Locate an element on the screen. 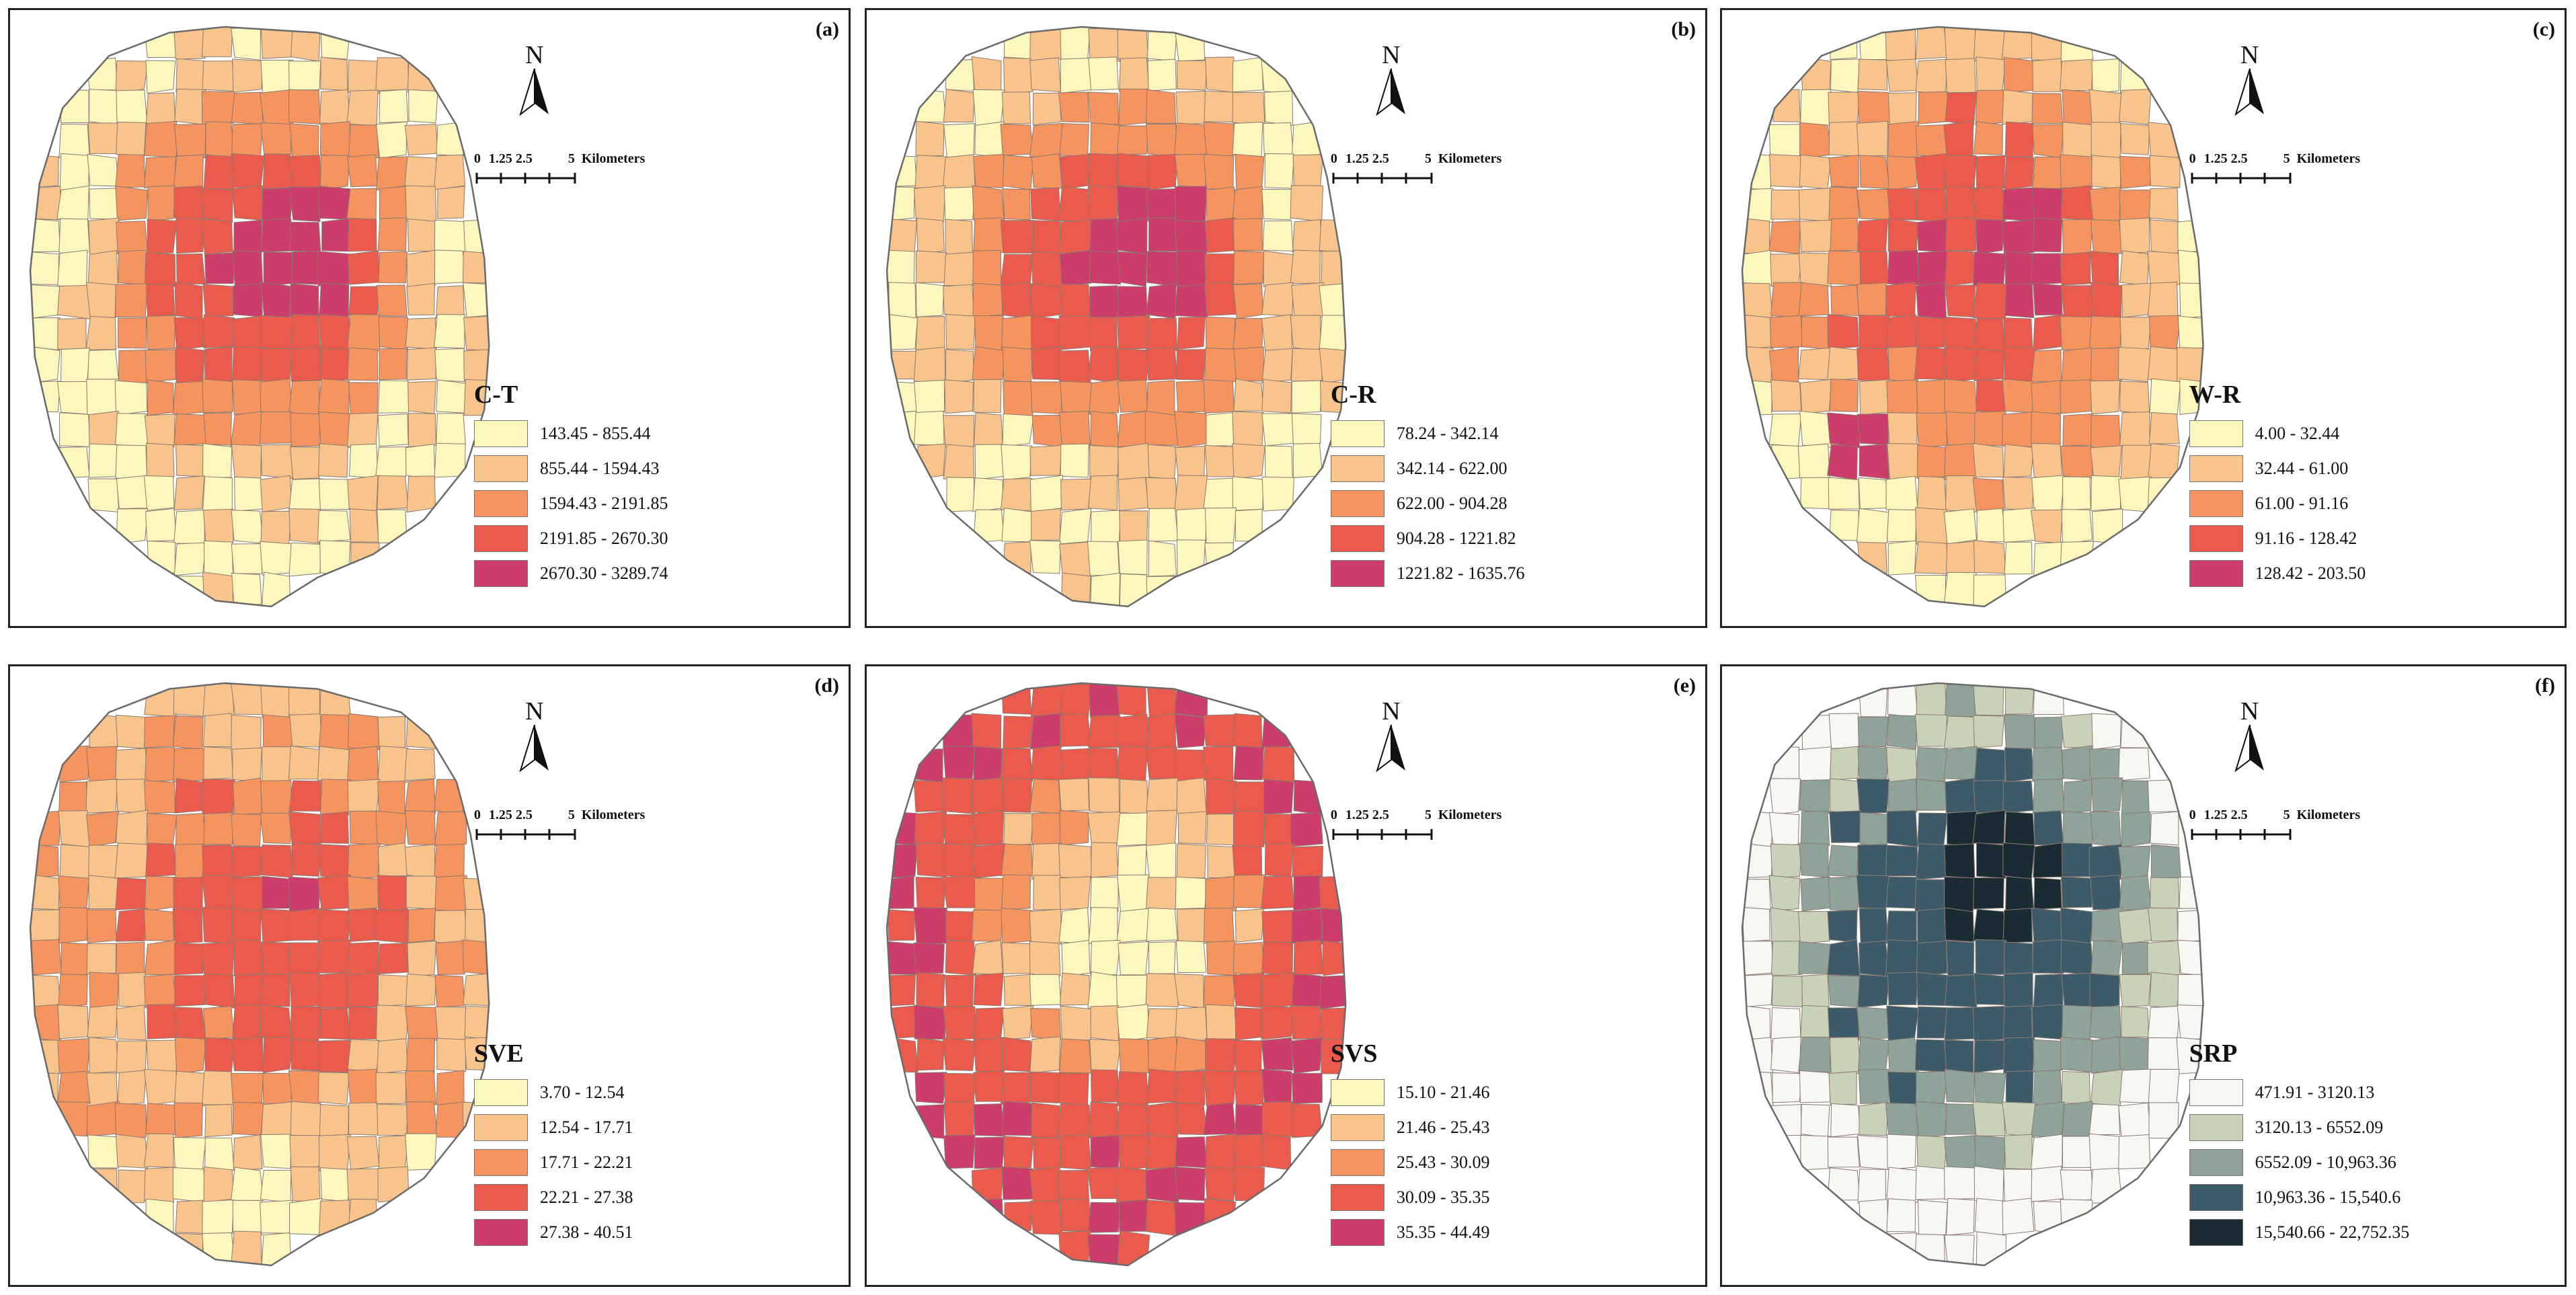 The height and width of the screenshot is (1295, 2576). panel-letter: (d) is located at coordinates (826, 685).